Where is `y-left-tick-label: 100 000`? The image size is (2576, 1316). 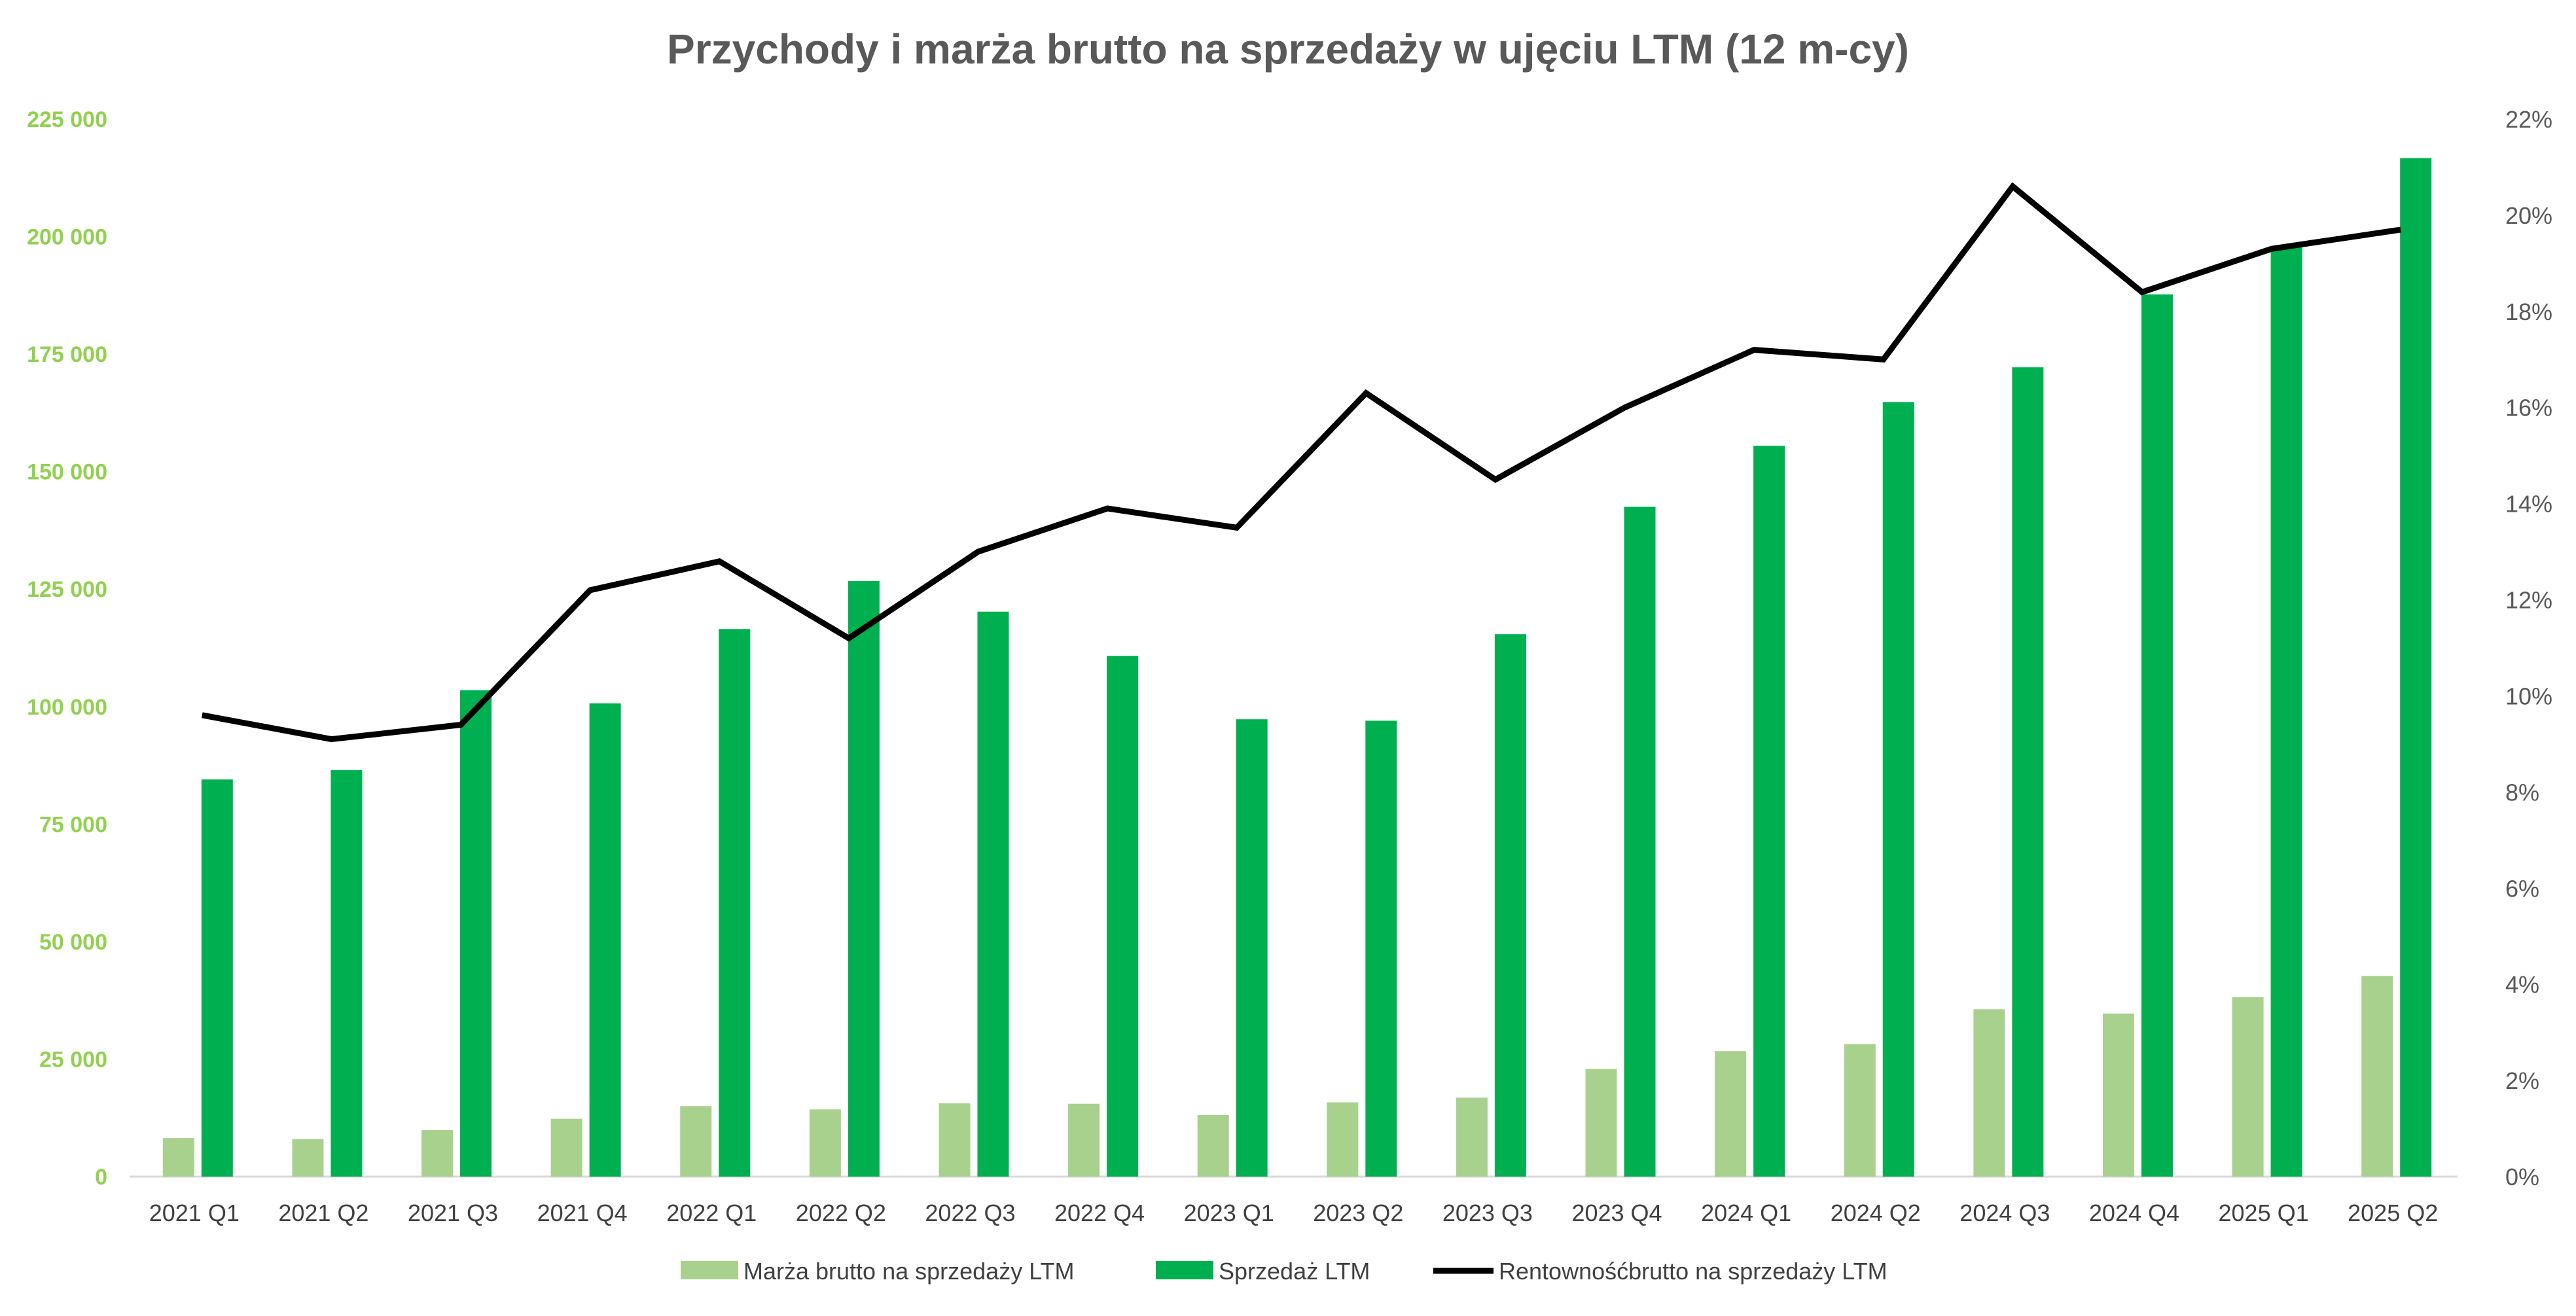 y-left-tick-label: 100 000 is located at coordinates (67, 707).